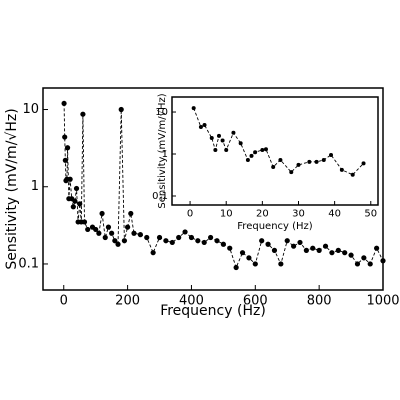 The width and height of the screenshot is (400, 400). I want to click on x-tick-label: 800, so click(319, 301).